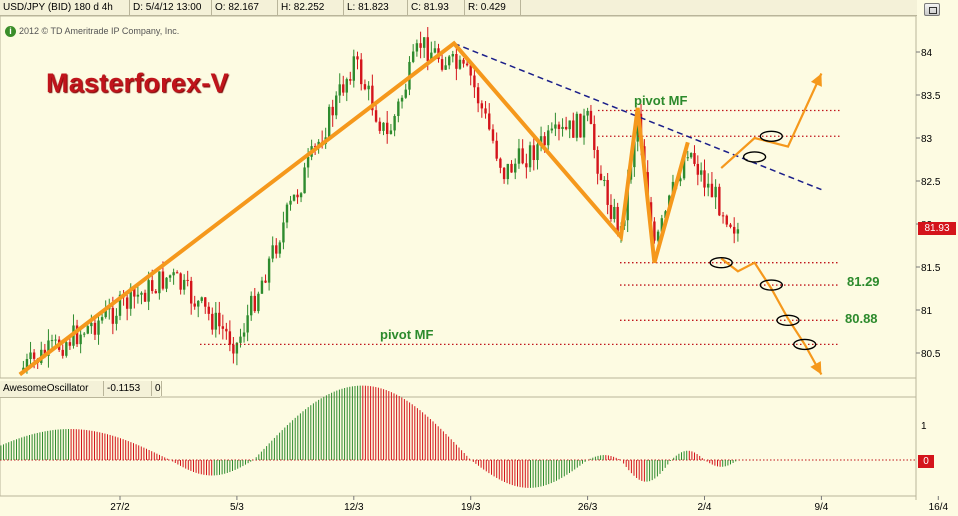 This screenshot has height=516, width=958. I want to click on x-tick-label: 19/3, so click(471, 507).